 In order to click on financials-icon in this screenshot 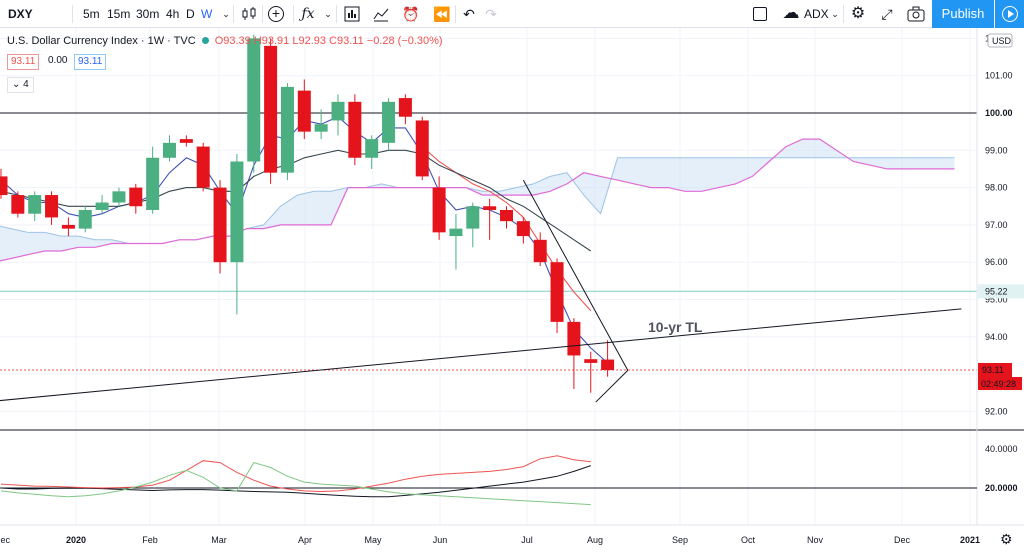, I will do `click(352, 14)`.